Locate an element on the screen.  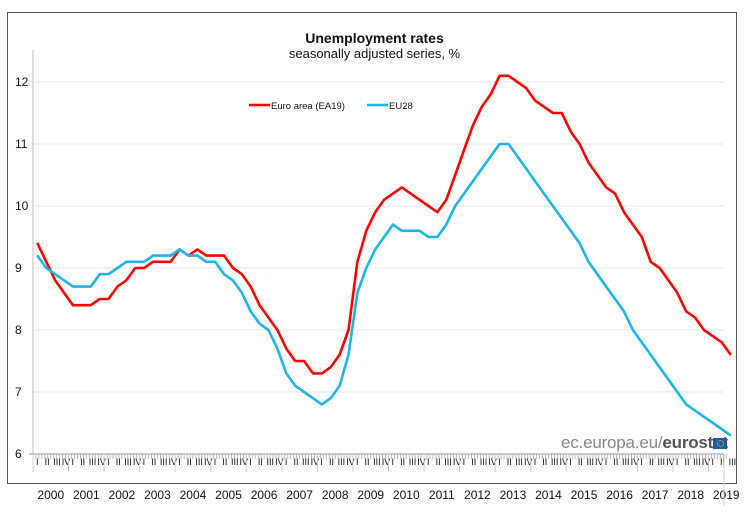
legend-label-eu28: EU28 is located at coordinates (401, 106).